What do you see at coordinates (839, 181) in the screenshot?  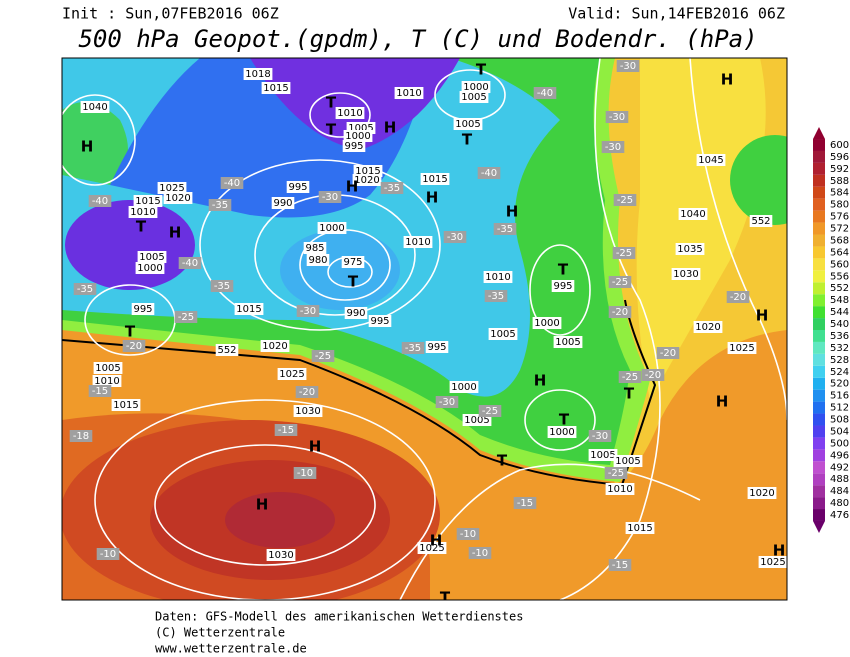 I see `colorbar-label: 588` at bounding box center [839, 181].